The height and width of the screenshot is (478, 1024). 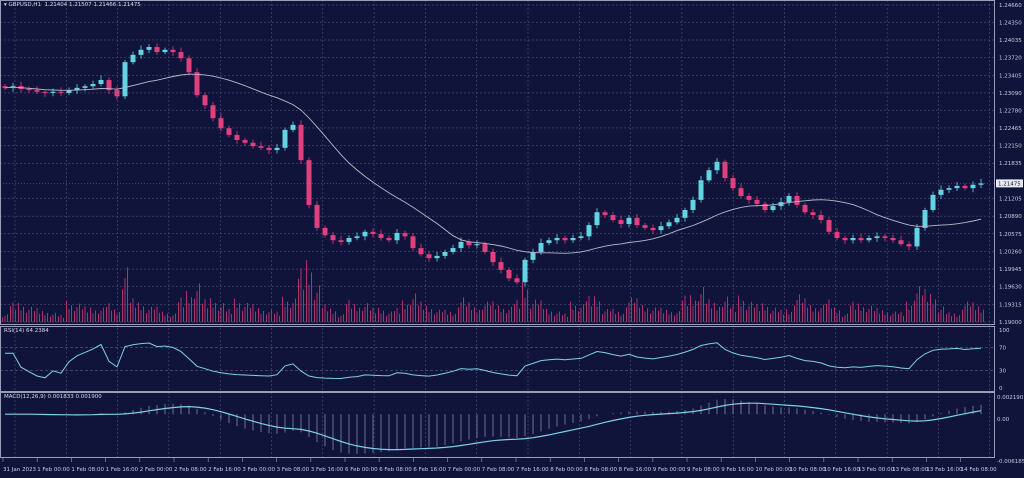 I want to click on price-tick-label: 1.23405, so click(x=1010, y=76).